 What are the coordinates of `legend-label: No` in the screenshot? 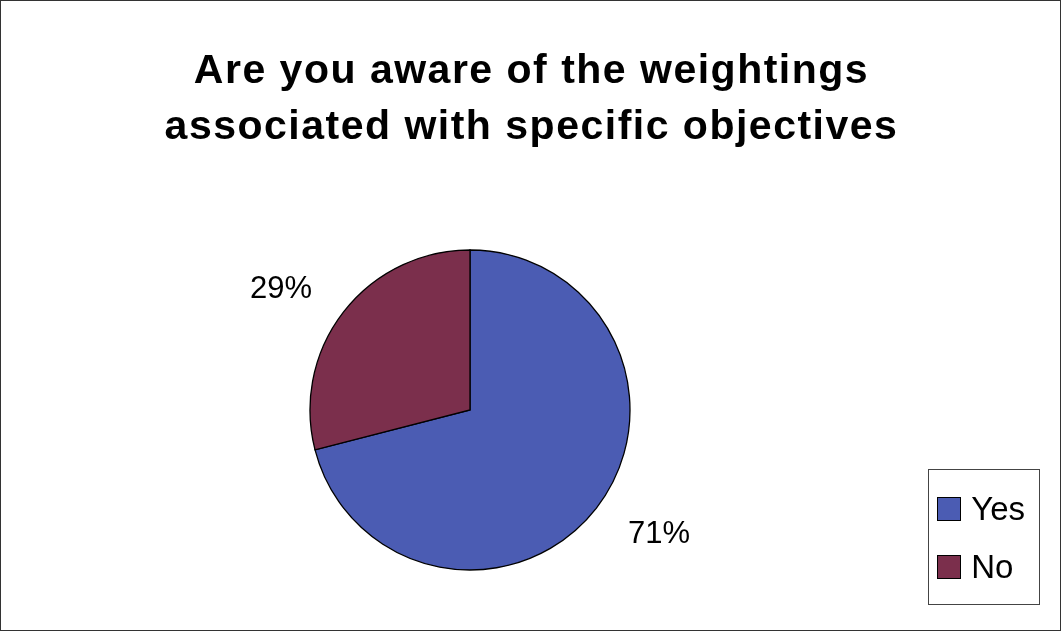 It's located at (992, 567).